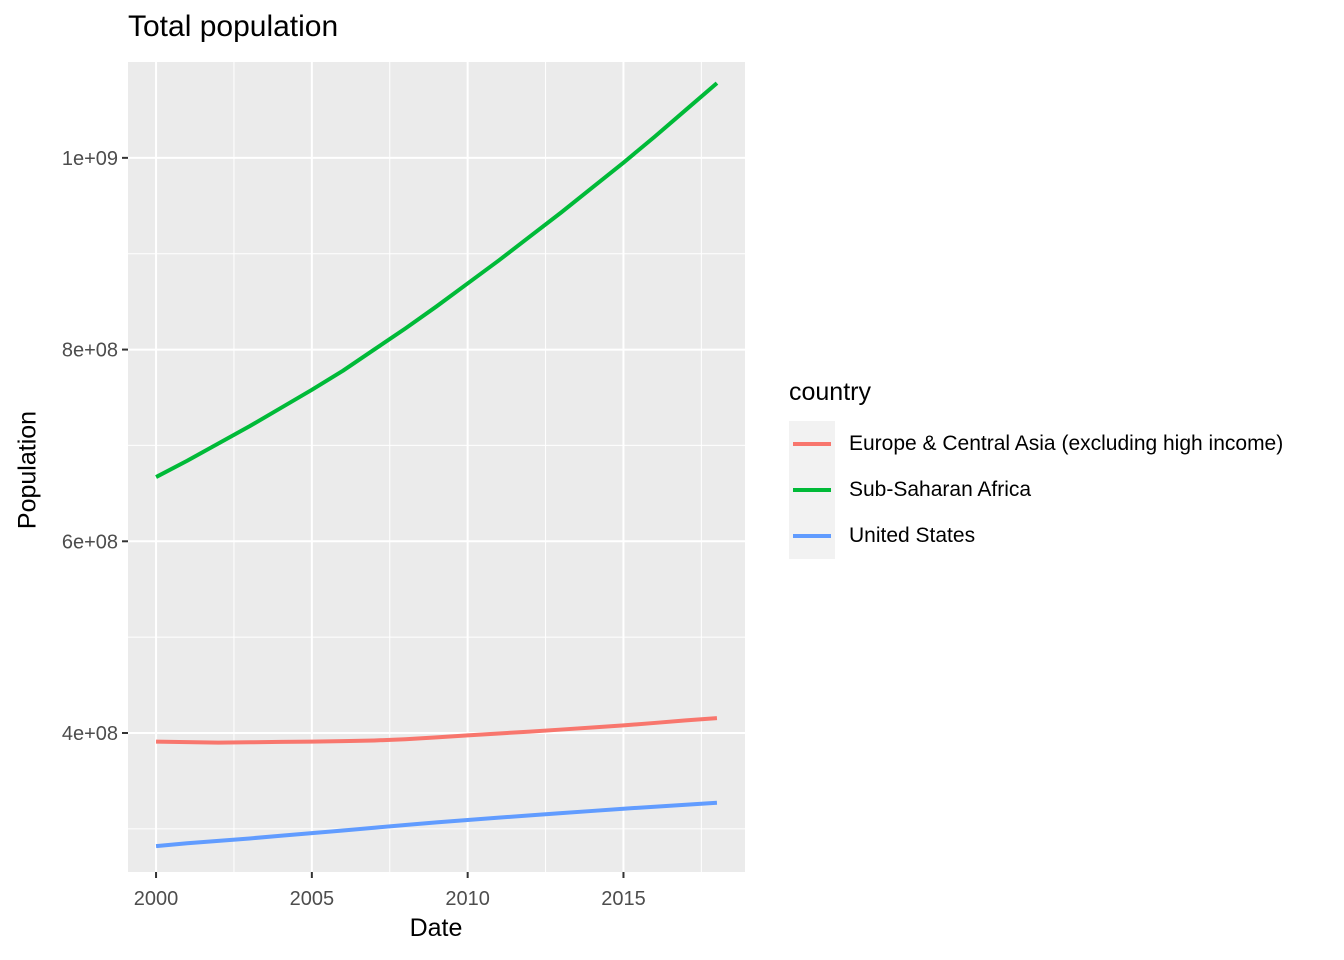 This screenshot has width=1344, height=960. Describe the element at coordinates (940, 489) in the screenshot. I see `legend-label: Sub-Saharan Africa` at that location.